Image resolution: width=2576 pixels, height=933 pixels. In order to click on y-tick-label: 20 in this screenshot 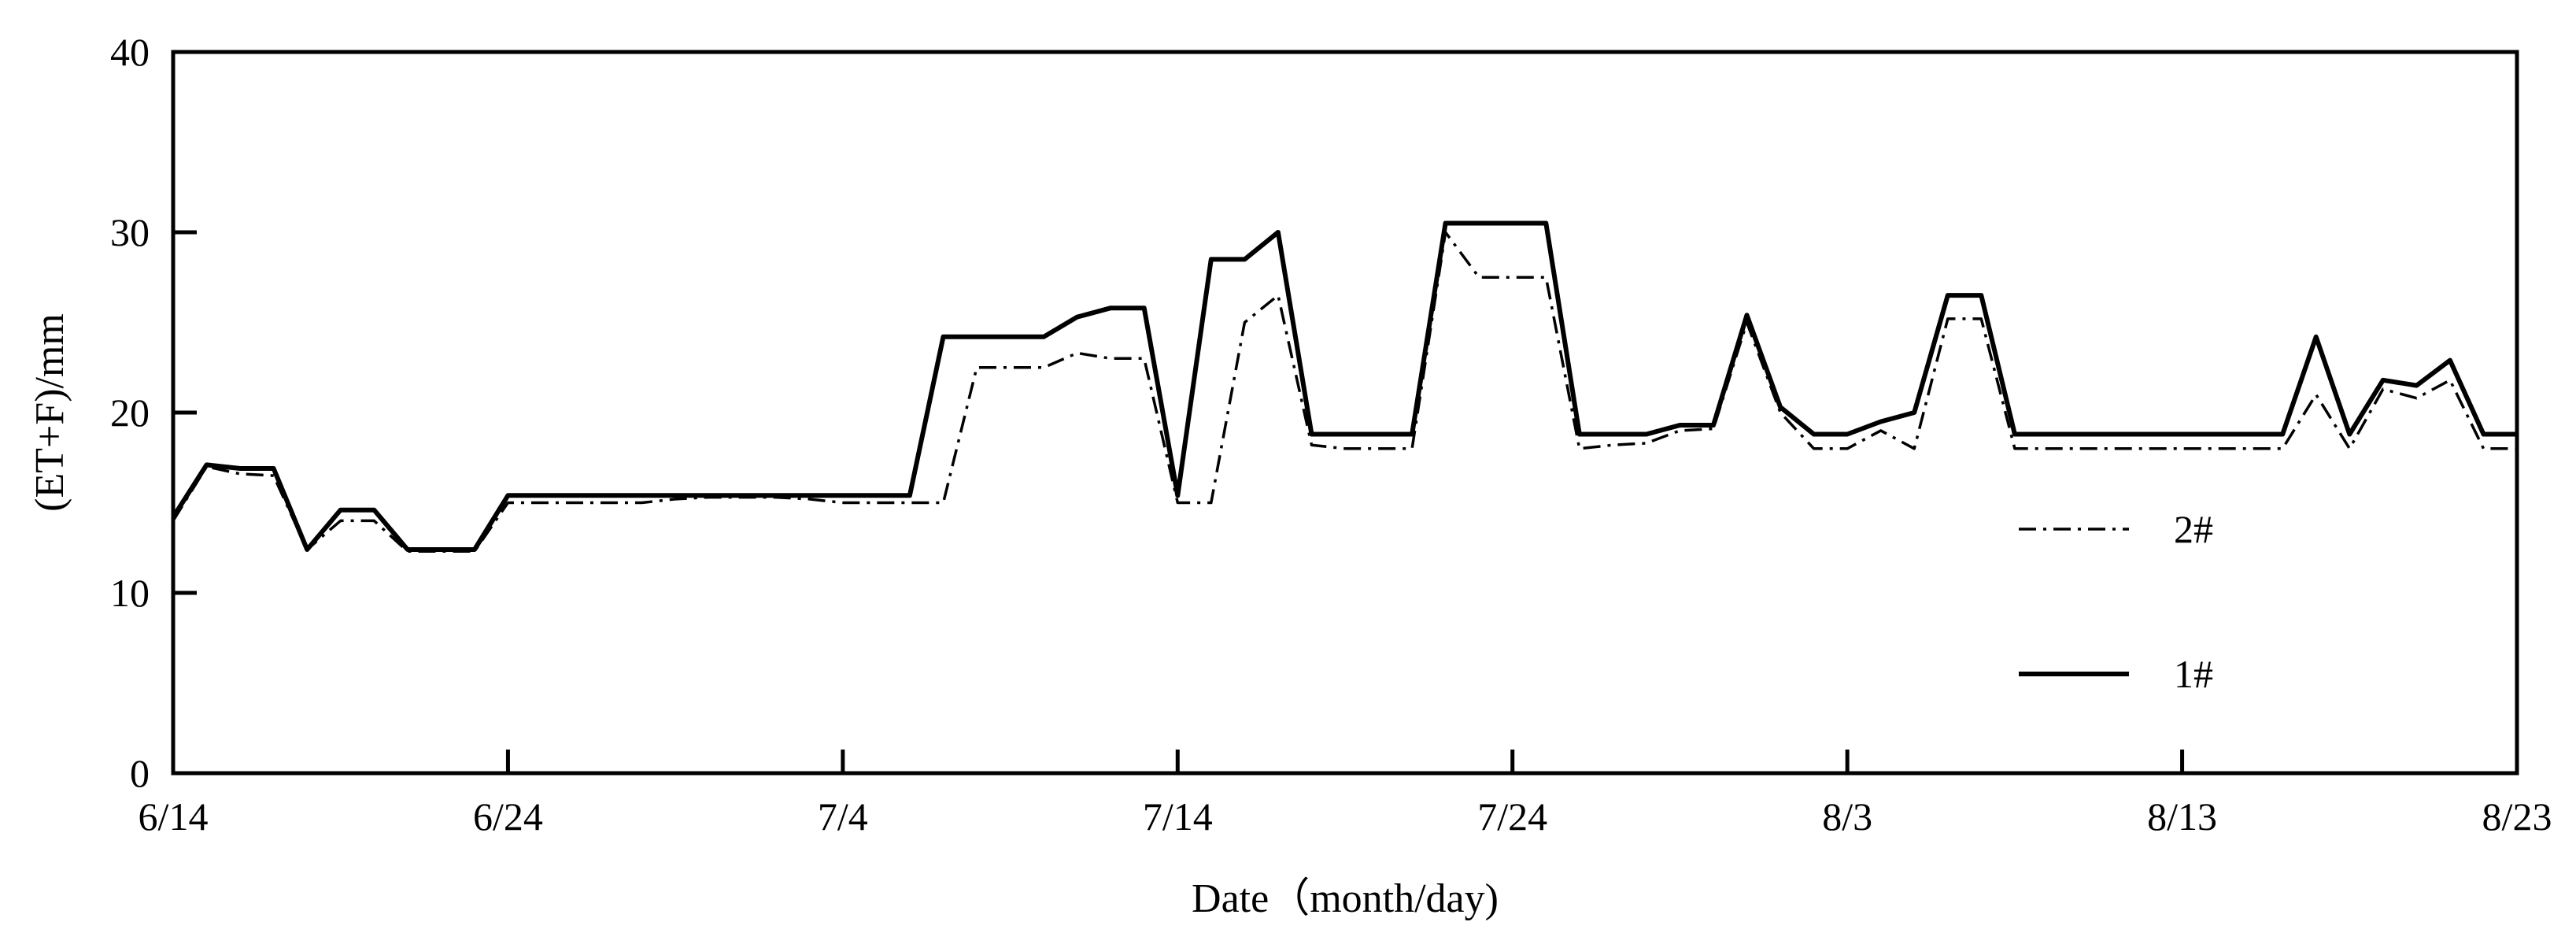, I will do `click(130, 413)`.